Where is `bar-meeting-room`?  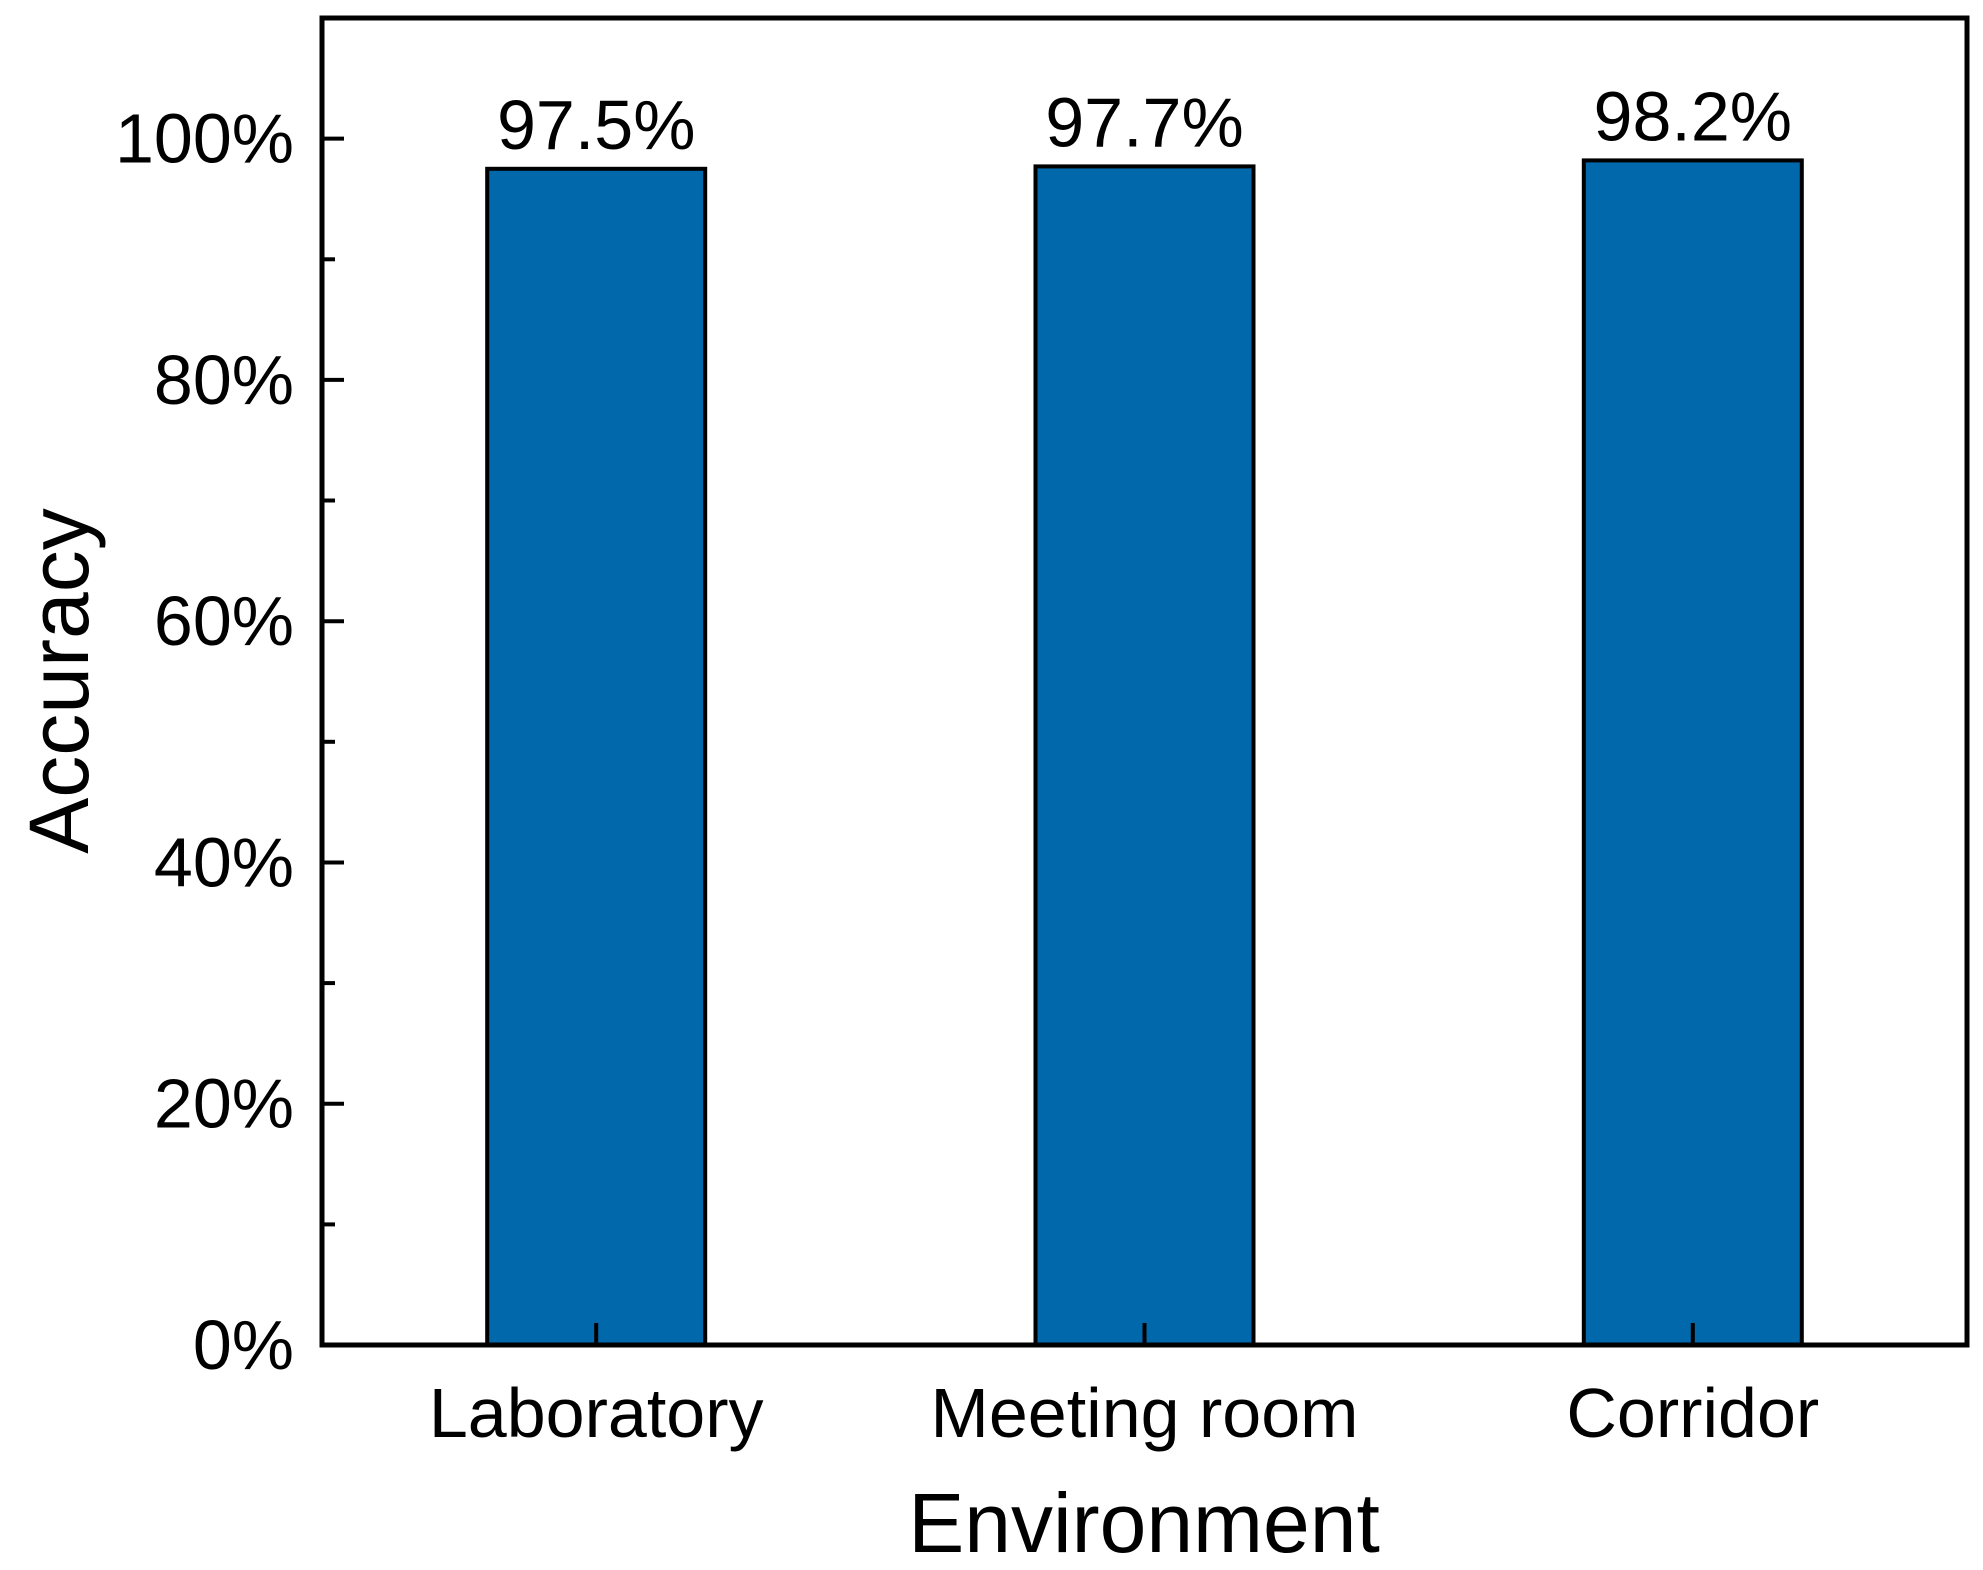 bar-meeting-room is located at coordinates (1144, 755).